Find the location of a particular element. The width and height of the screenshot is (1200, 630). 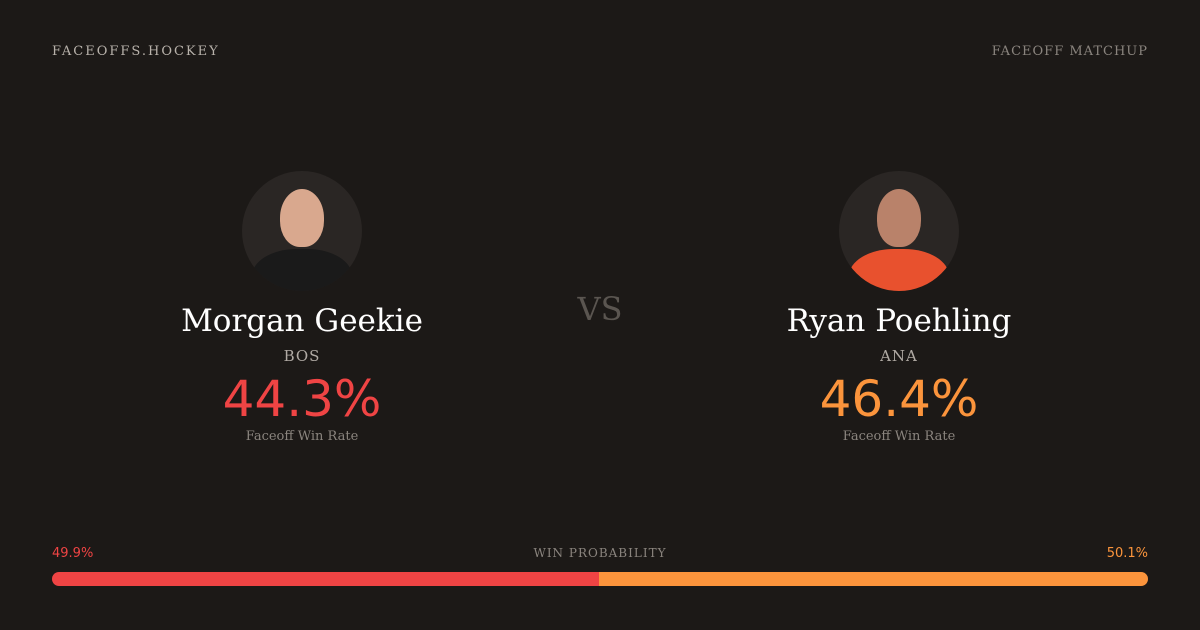

player-rate: 46.4% is located at coordinates (899, 399).